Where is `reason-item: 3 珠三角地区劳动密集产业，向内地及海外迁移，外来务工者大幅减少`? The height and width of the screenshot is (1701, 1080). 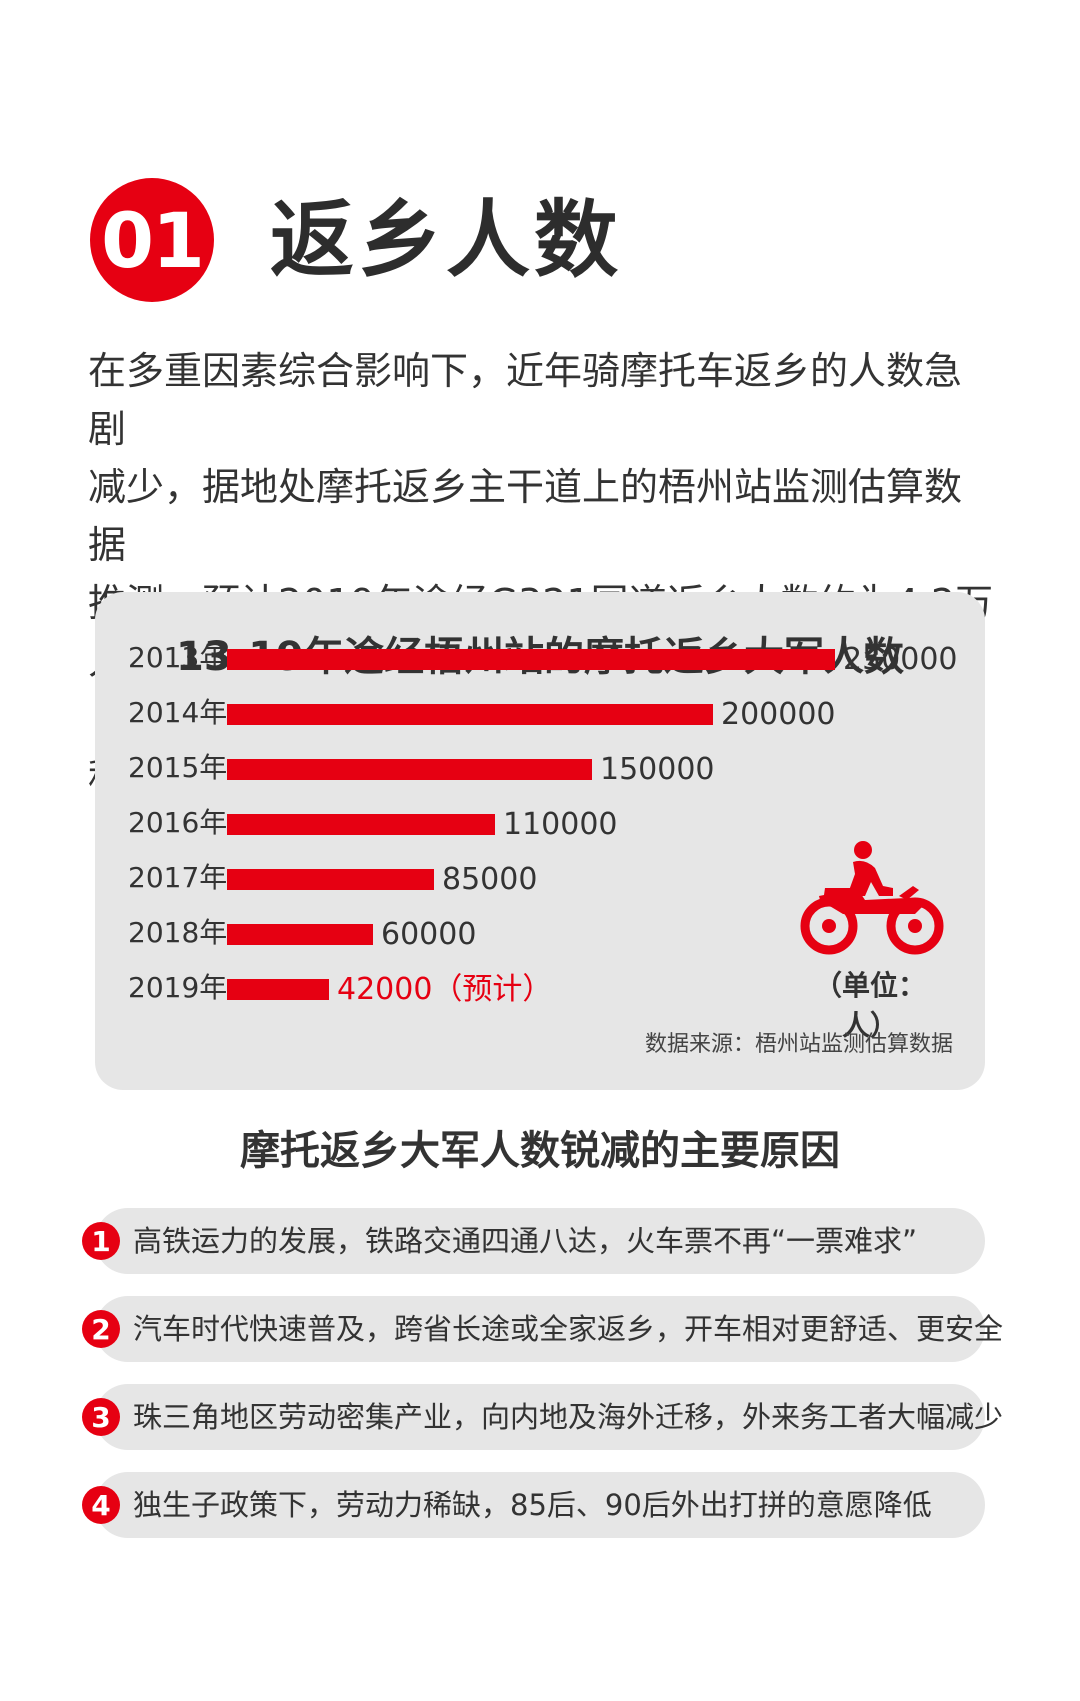 reason-item: 3 珠三角地区劳动密集产业，向内地及海外迁移，外来务工者大幅减少 is located at coordinates (542, 1417).